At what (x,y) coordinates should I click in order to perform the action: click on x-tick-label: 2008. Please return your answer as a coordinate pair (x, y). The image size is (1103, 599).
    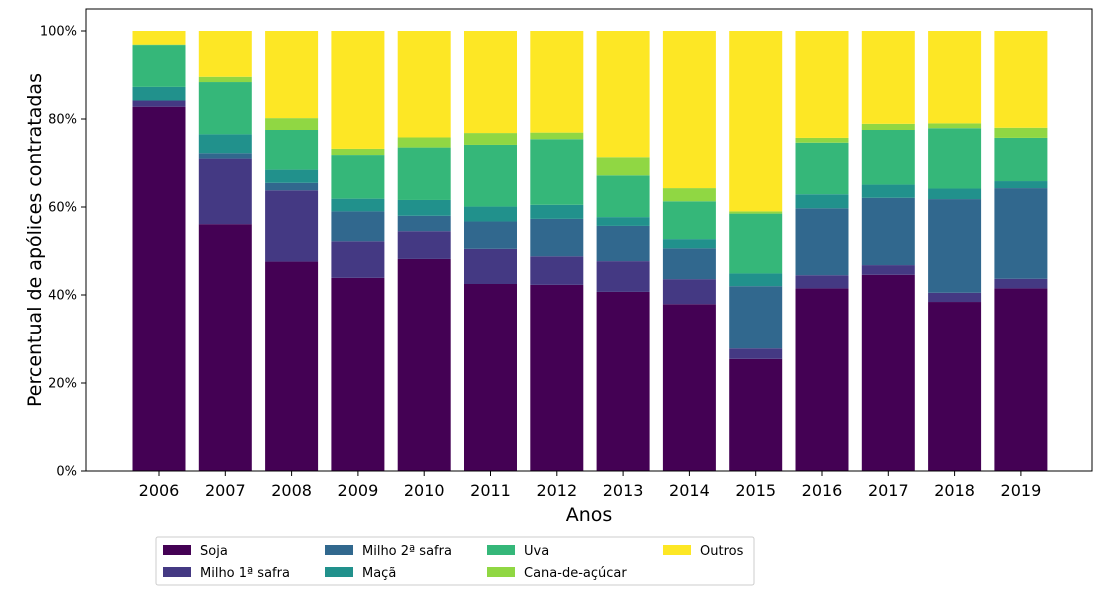
    Looking at the image, I should click on (291, 490).